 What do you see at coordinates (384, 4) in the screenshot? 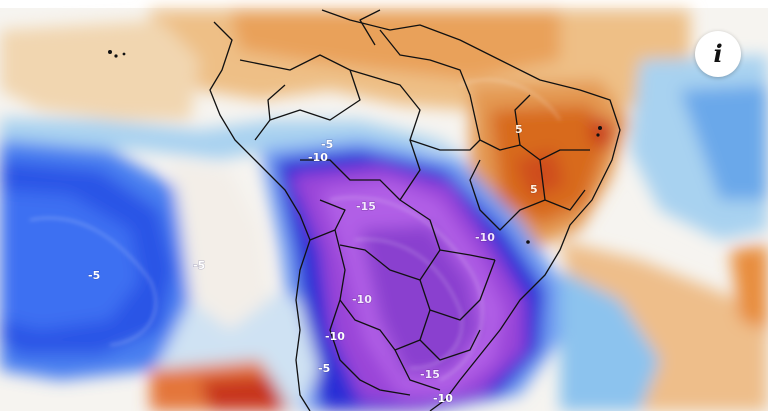
I see `top-strip` at bounding box center [384, 4].